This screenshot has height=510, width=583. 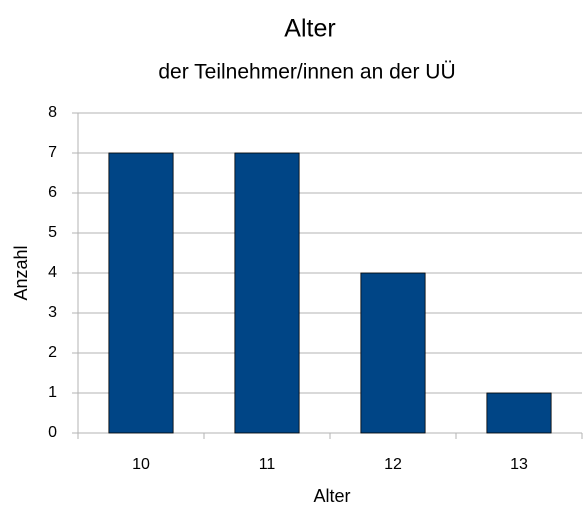 I want to click on y-tick-label: 8, so click(x=52, y=112).